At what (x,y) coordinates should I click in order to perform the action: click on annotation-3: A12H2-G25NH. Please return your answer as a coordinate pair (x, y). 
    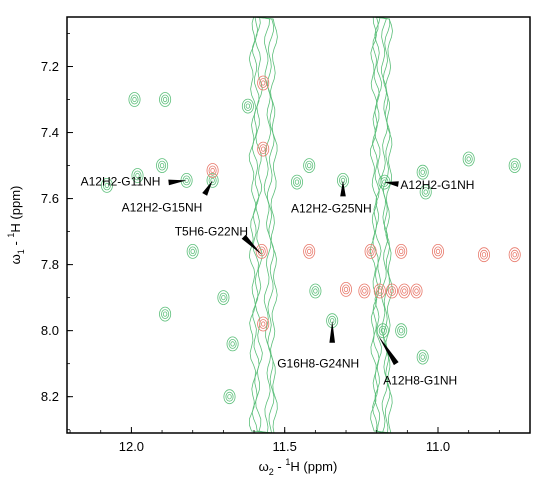
    Looking at the image, I should click on (331, 197).